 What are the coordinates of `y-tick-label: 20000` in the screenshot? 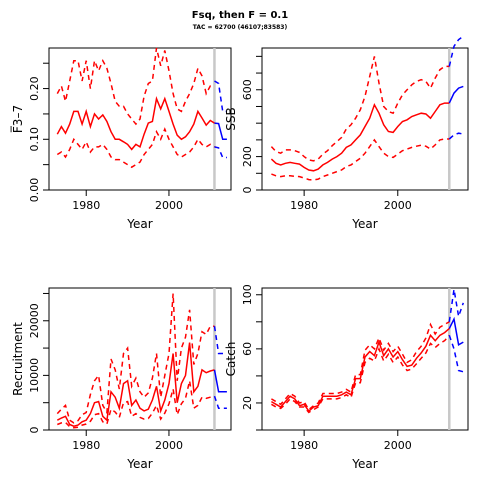 It's located at (34, 320).